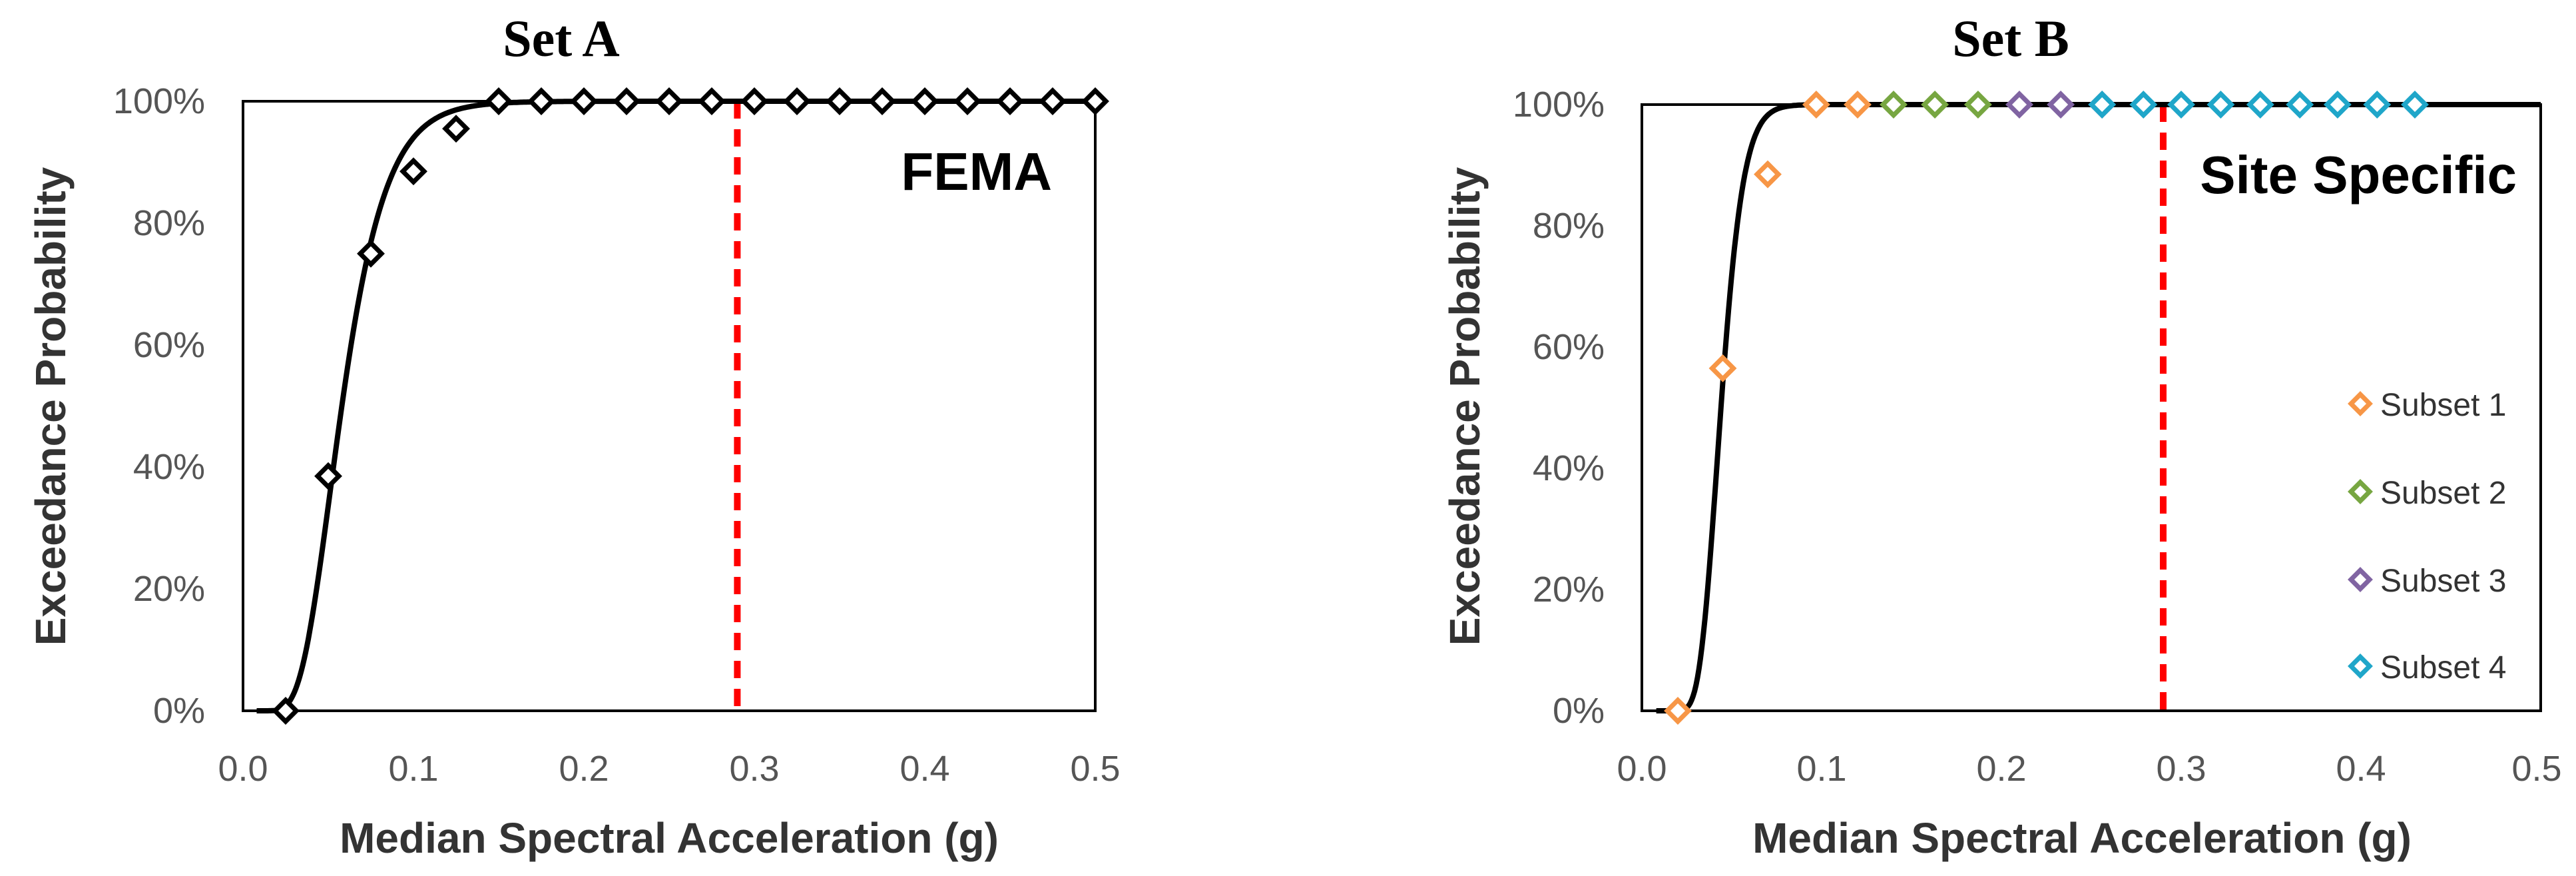 The image size is (2576, 876). I want to click on chart-b-y-tick-labels: 0% 20% 40% 60% 80% 100%, so click(1559, 408).